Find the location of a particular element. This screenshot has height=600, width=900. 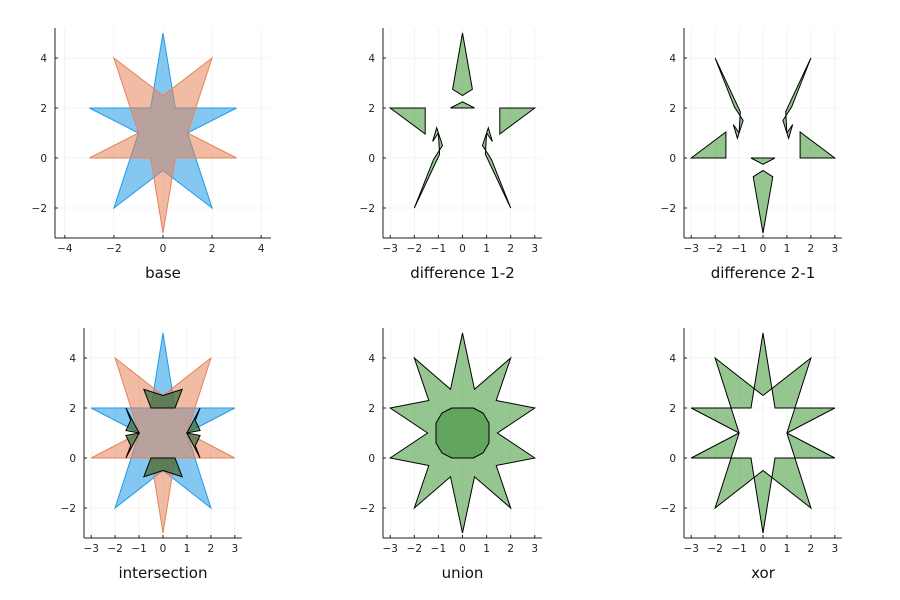

subplot-1: −4 −2 0 2 4 −2 0 2 4 base is located at coordinates (151, 155).